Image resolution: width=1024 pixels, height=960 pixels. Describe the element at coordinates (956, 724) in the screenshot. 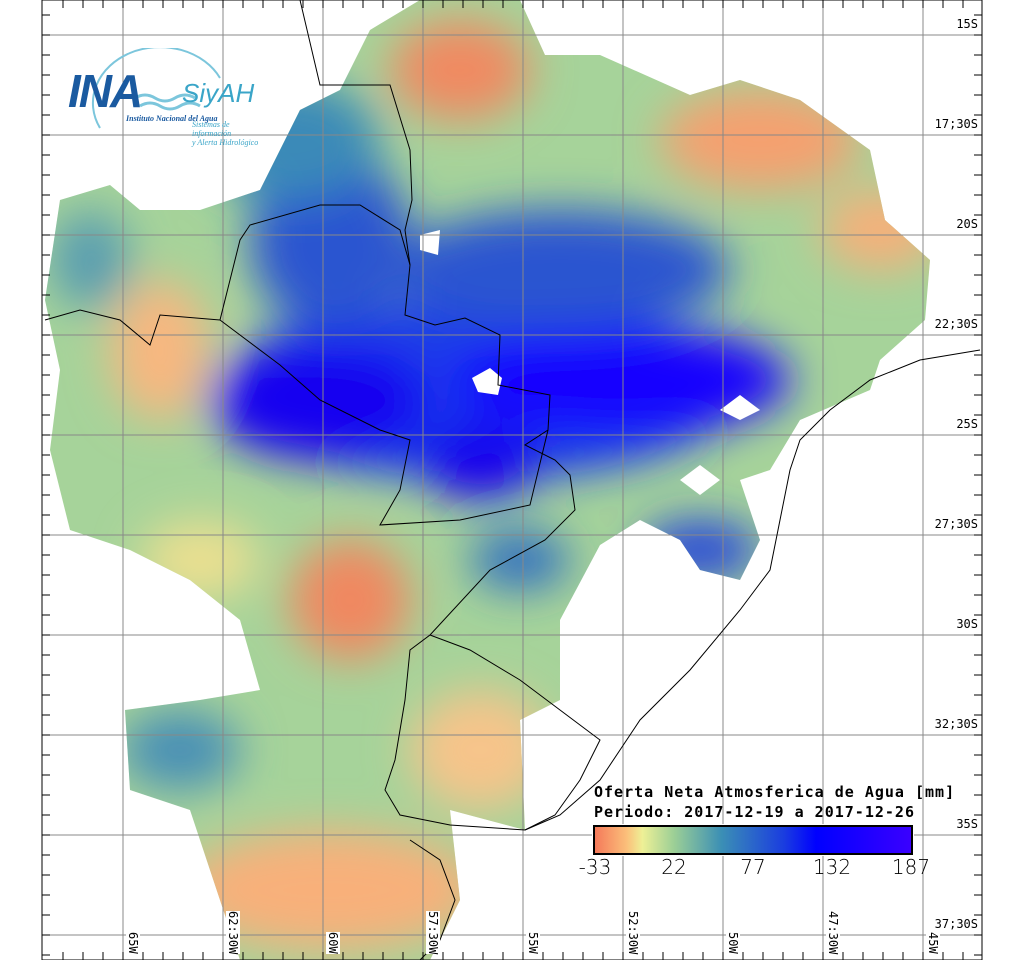

I see `latitude-label: 32;30S` at that location.